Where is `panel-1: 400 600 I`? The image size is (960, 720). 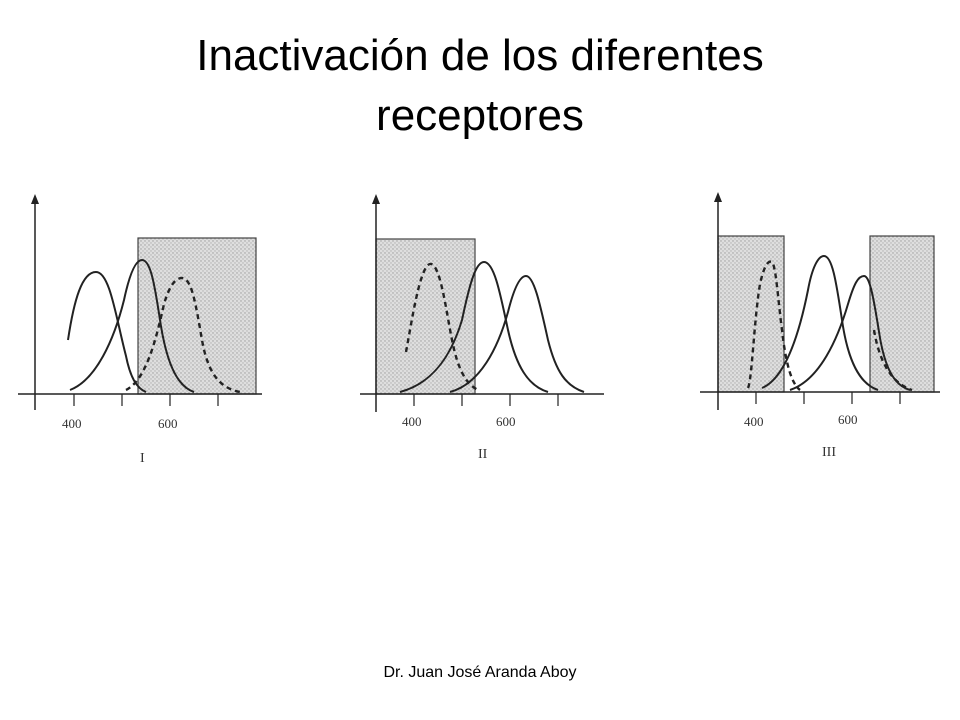
panel-1: 400 600 I is located at coordinates (140, 330).